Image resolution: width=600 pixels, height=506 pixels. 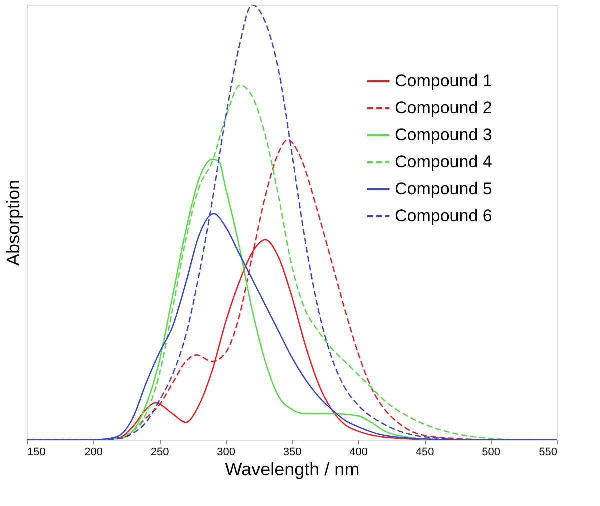 I want to click on legend-label: Compound 2, so click(x=443, y=108).